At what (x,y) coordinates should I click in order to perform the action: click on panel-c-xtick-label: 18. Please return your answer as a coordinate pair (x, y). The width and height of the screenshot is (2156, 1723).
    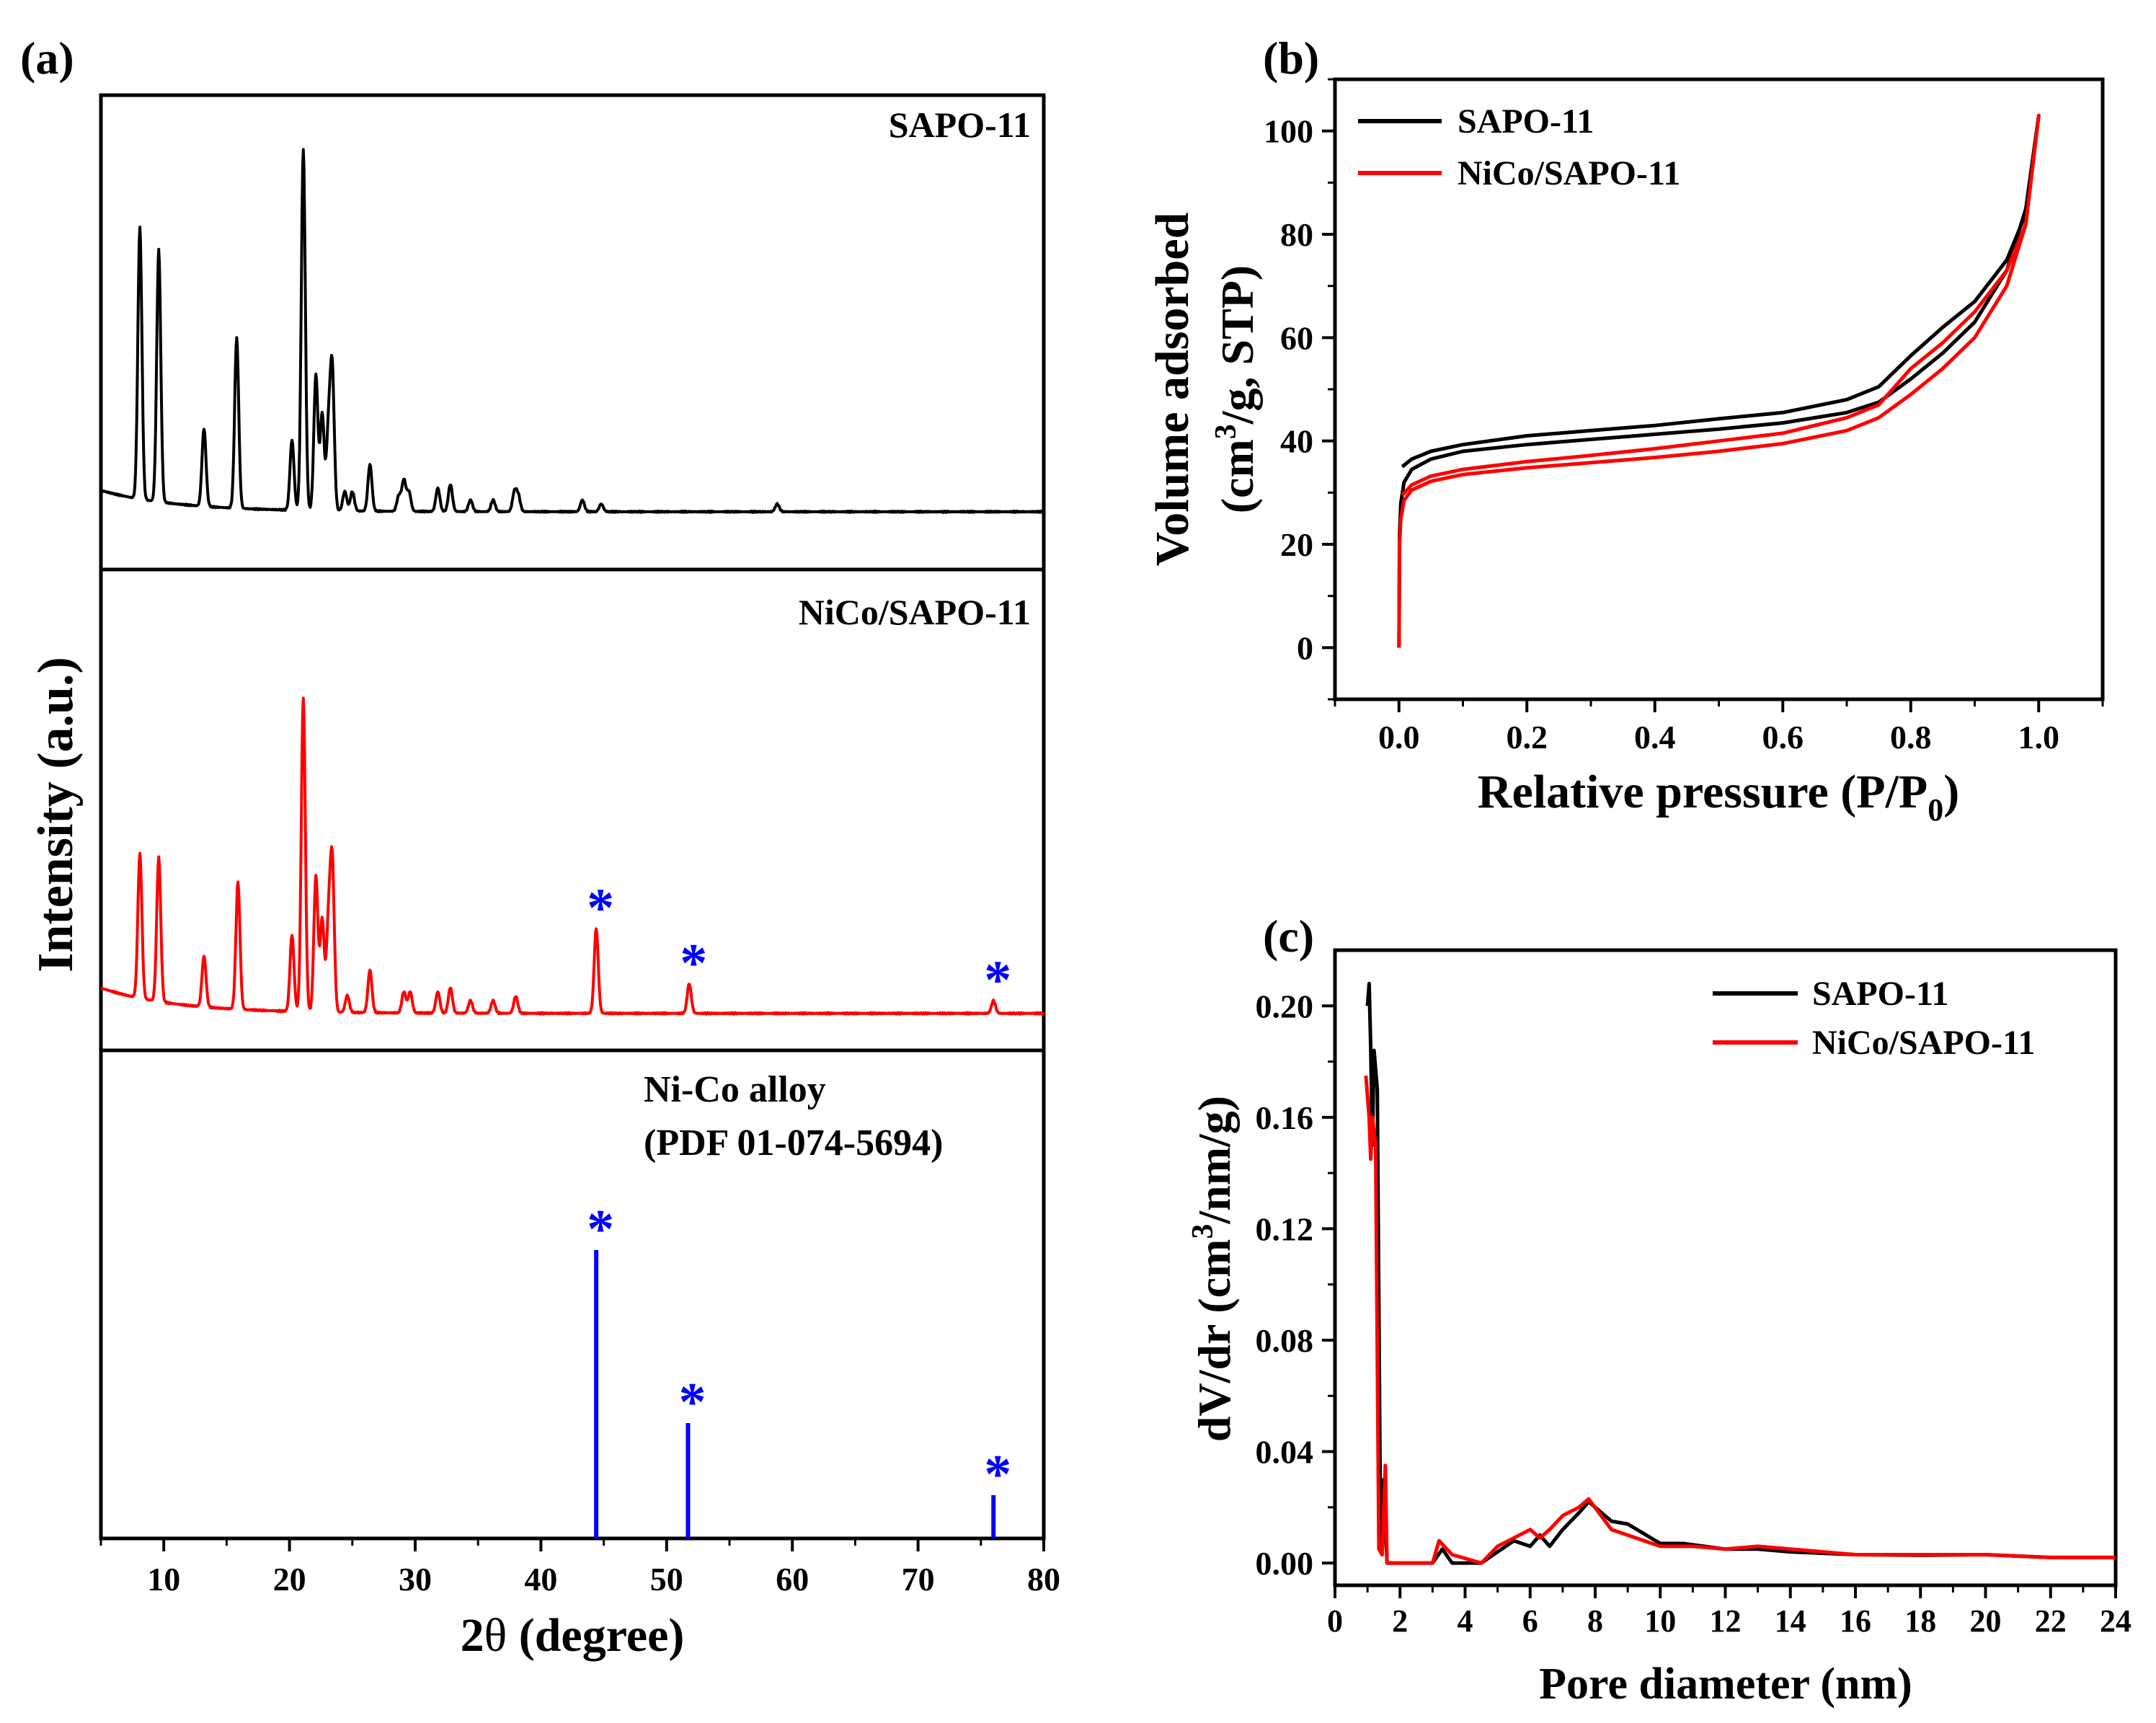
    Looking at the image, I should click on (1920, 1621).